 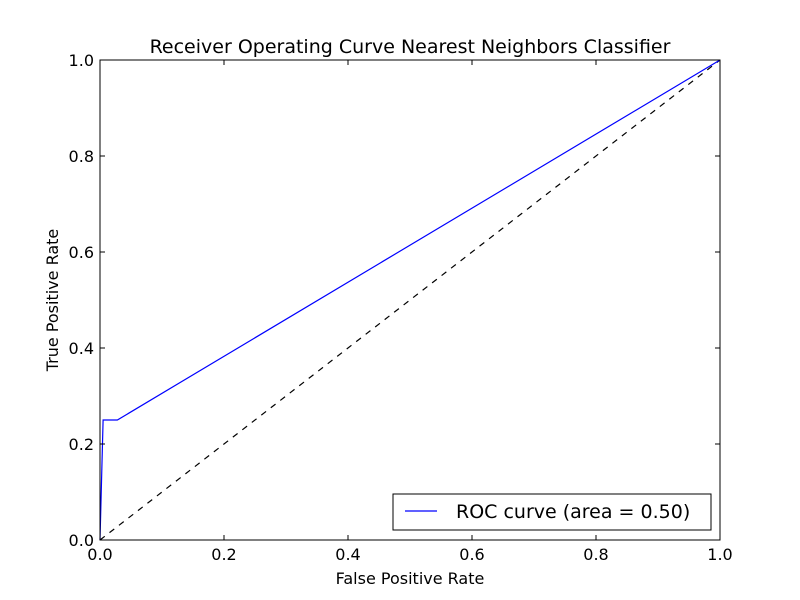 I want to click on legend: ROC curve (area = 0.50), so click(x=552, y=512).